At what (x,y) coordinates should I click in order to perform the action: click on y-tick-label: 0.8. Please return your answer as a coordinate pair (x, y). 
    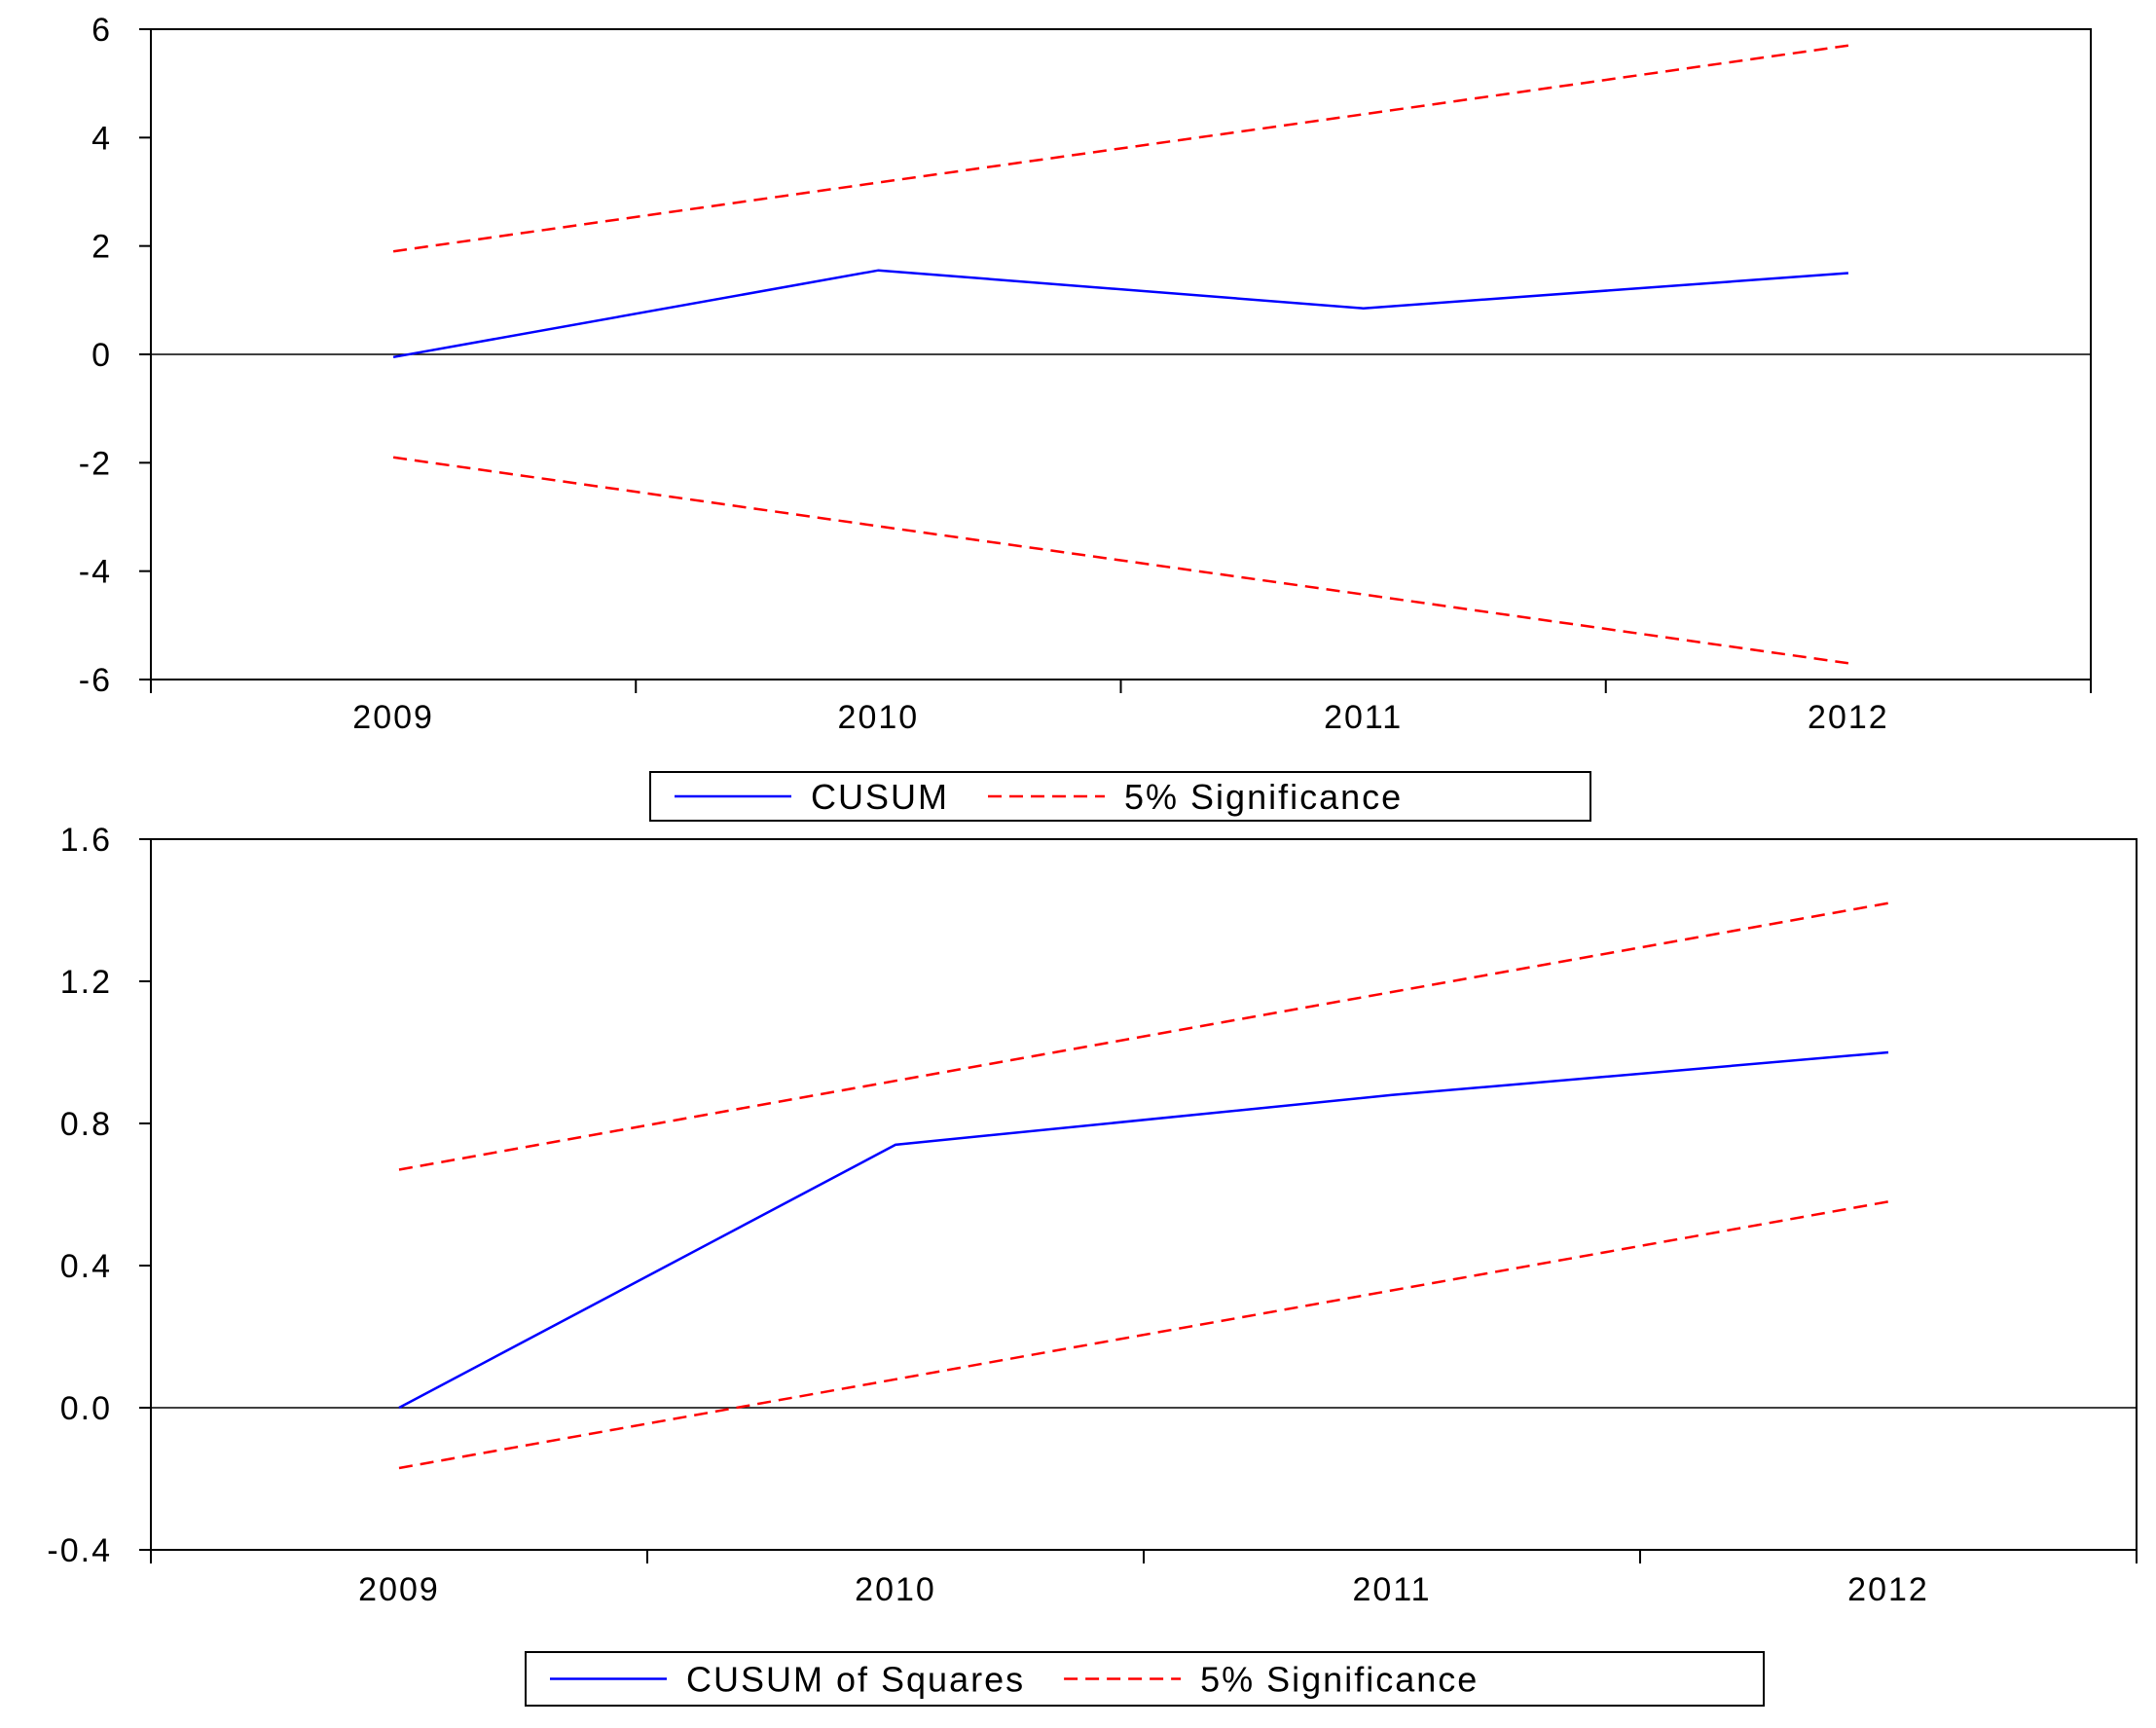
    Looking at the image, I should click on (86, 1124).